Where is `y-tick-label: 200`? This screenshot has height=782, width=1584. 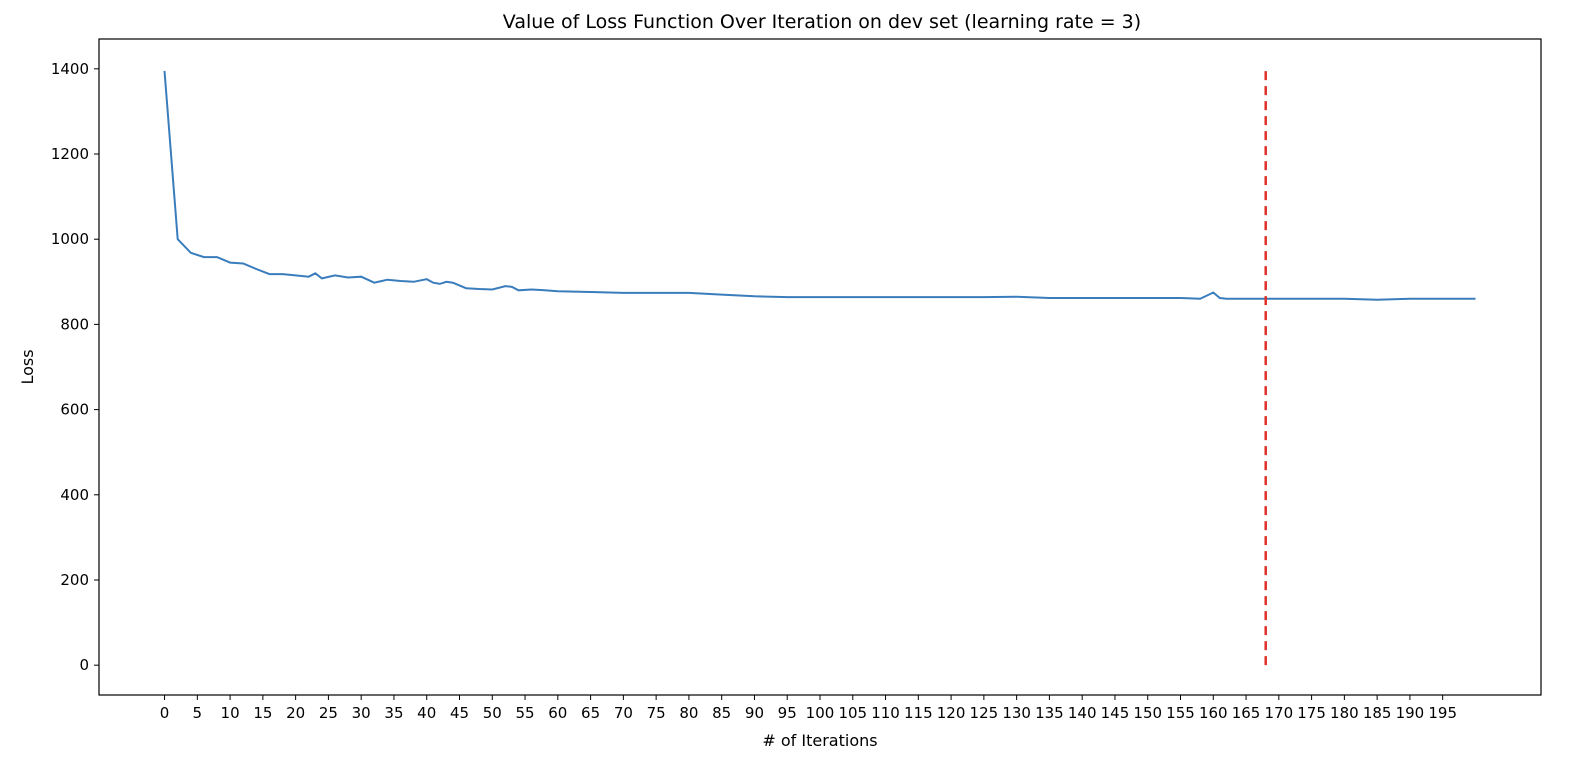
y-tick-label: 200 is located at coordinates (74, 580).